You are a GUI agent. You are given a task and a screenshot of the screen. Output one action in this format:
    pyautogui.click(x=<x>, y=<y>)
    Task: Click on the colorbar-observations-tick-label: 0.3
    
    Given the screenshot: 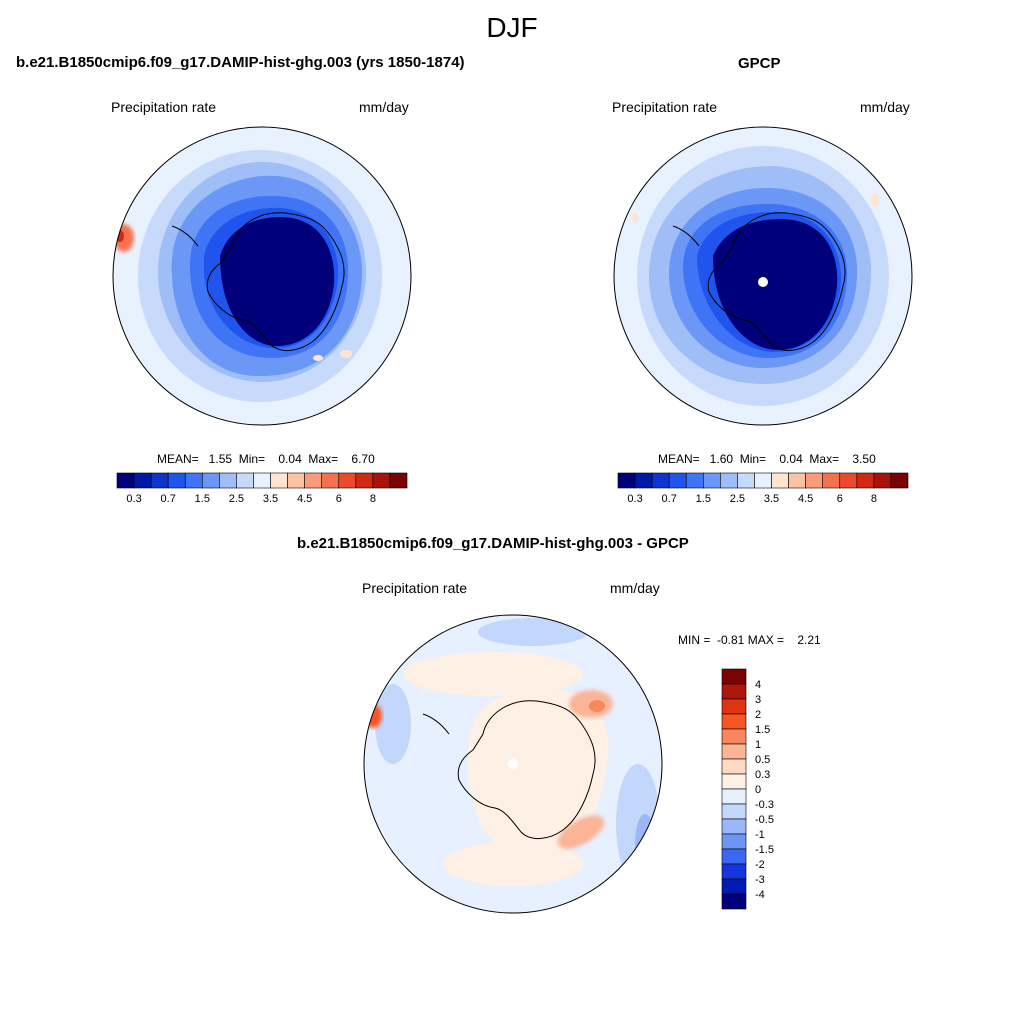 What is the action you would take?
    pyautogui.click(x=634, y=499)
    